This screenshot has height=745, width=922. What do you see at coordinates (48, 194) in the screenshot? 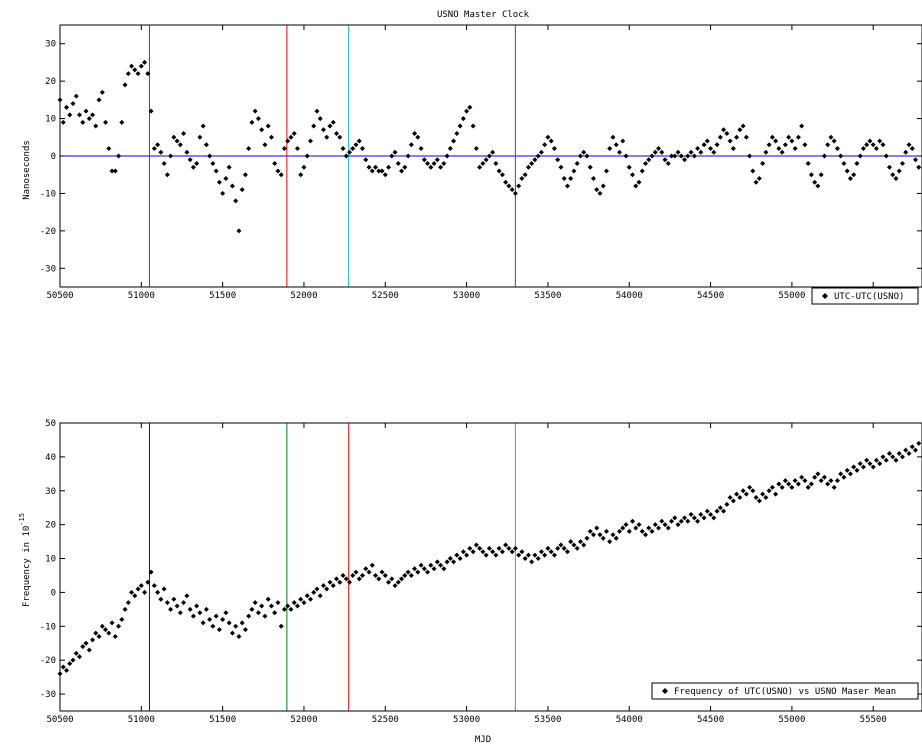
I see `y-tick-label: -10` at bounding box center [48, 194].